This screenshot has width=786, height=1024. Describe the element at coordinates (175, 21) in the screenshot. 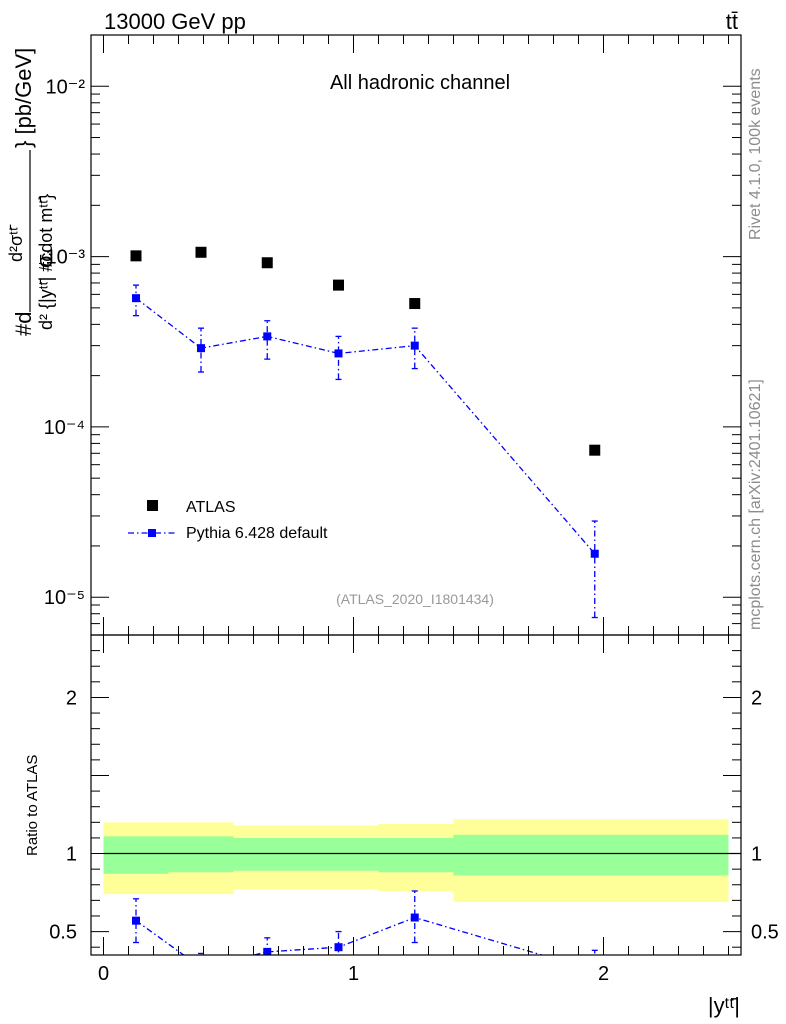

I see `energy-label: 13000 GeV pp` at that location.